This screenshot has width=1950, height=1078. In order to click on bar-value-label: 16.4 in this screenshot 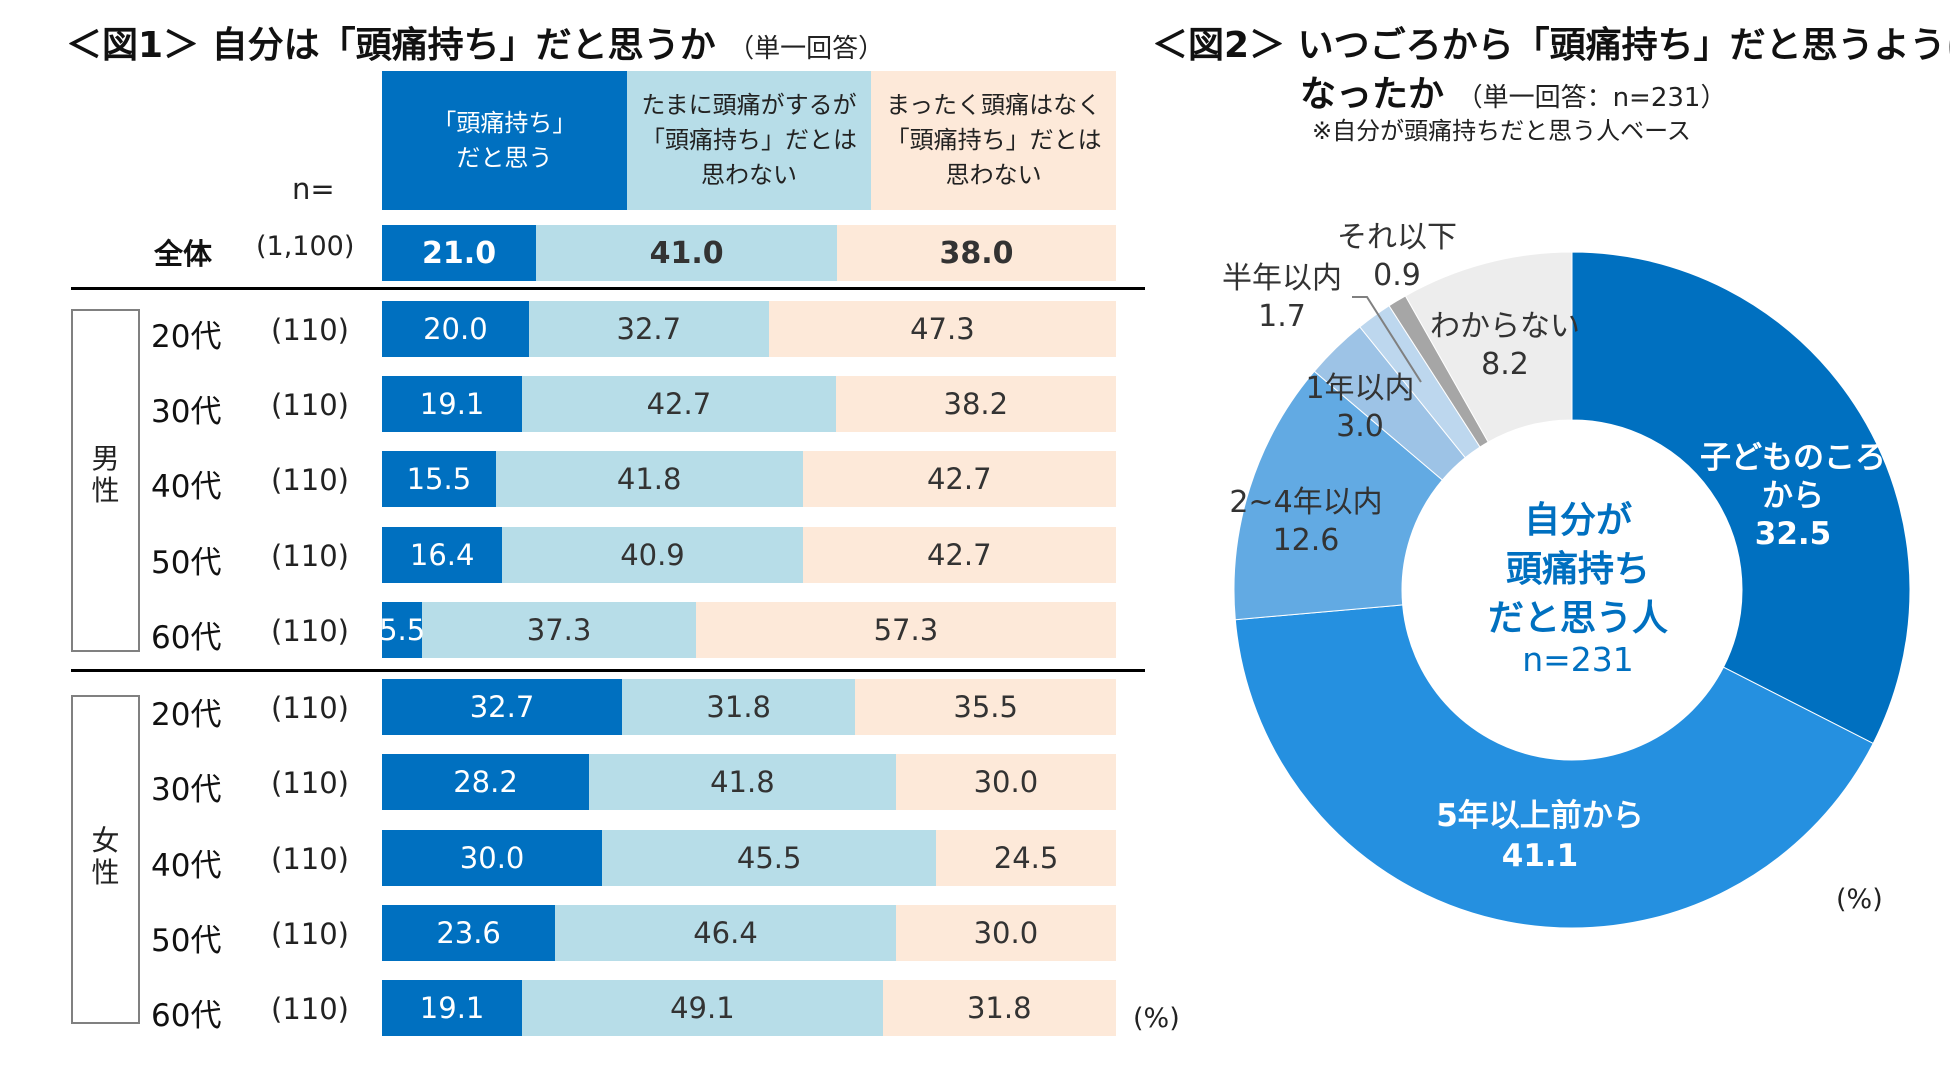, I will do `click(442, 555)`.